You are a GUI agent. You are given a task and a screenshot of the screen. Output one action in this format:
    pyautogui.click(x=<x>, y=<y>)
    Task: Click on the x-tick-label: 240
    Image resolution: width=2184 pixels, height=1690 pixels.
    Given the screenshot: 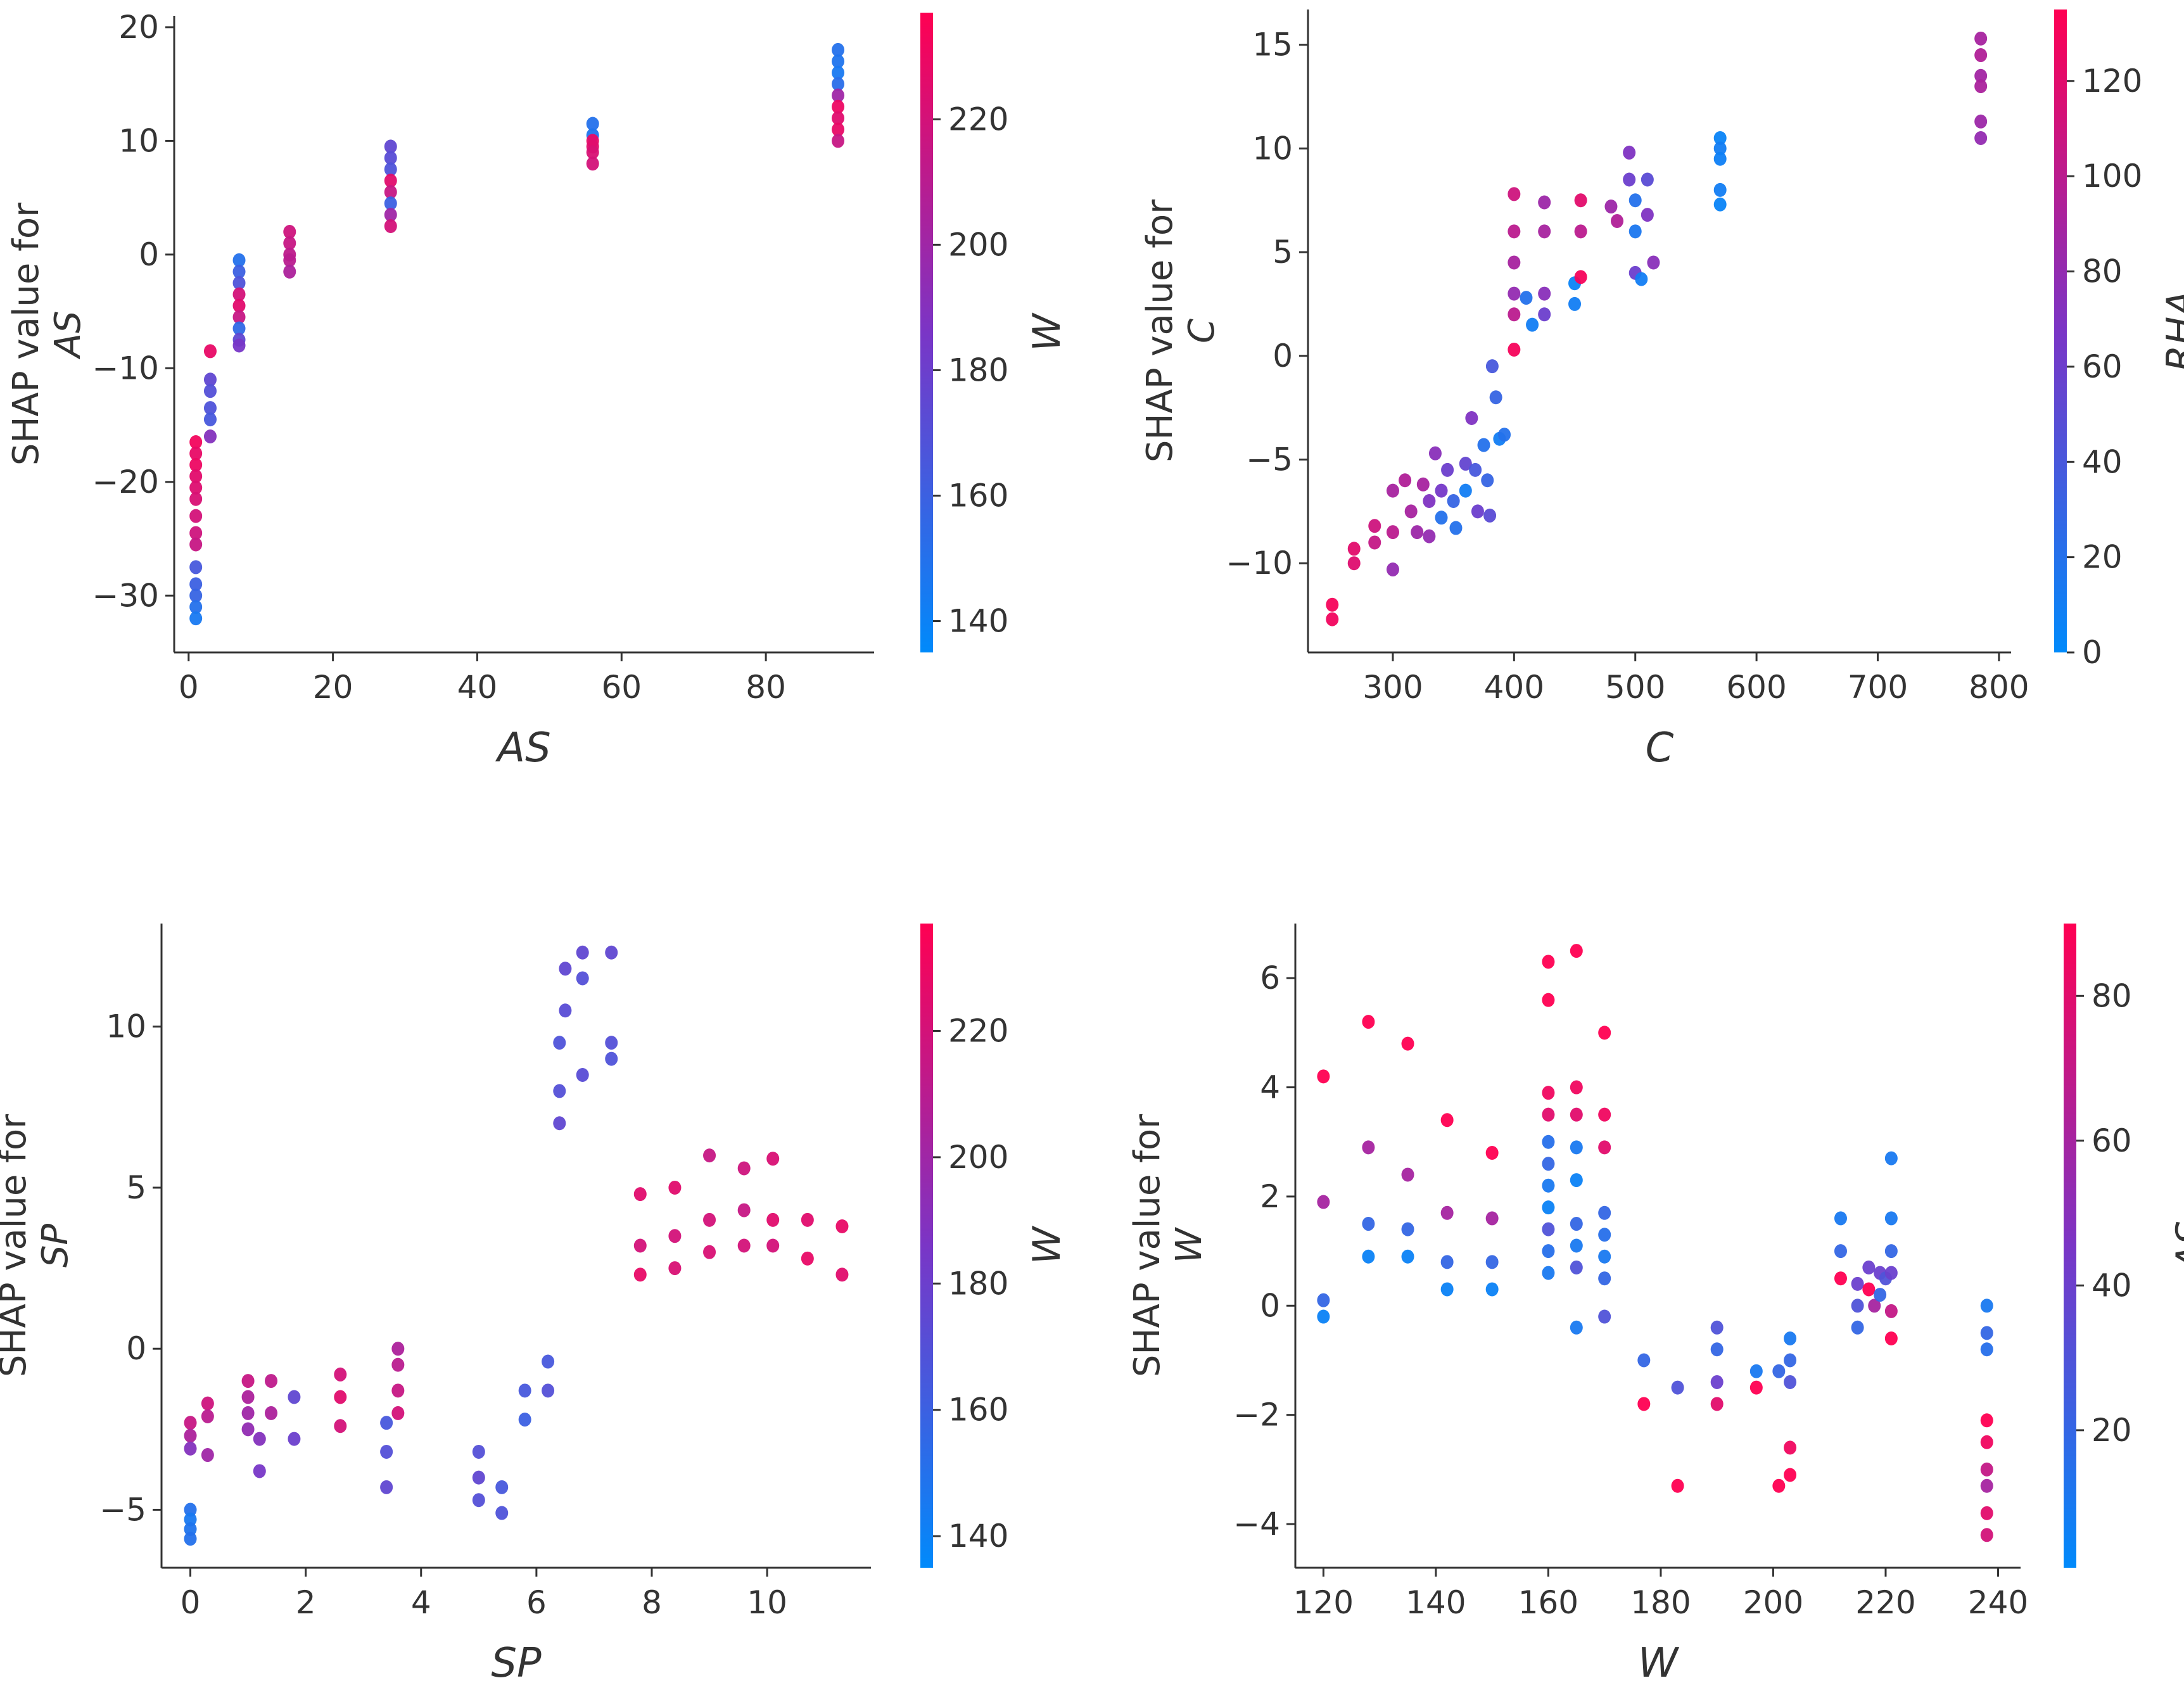 What is the action you would take?
    pyautogui.click(x=1998, y=1602)
    